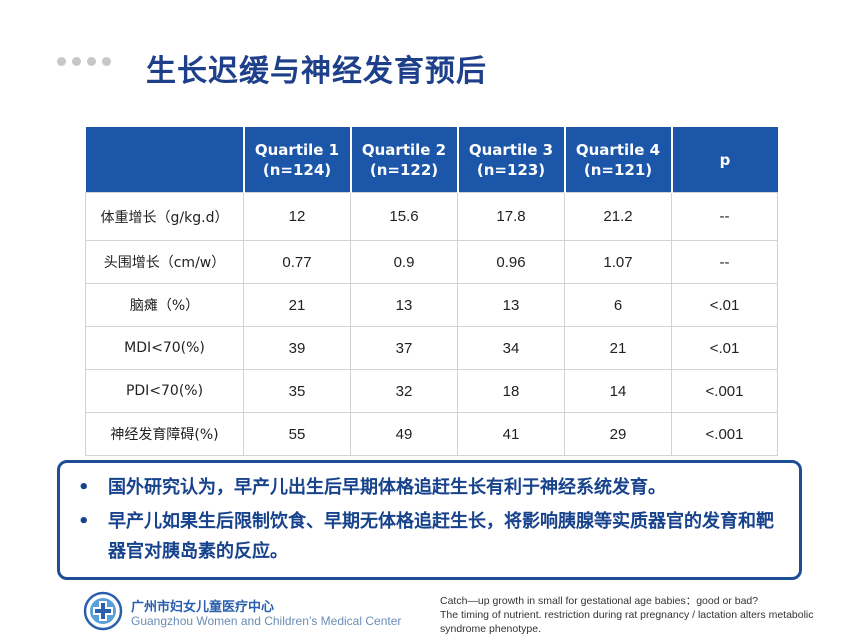 The width and height of the screenshot is (863, 640). I want to click on row-label: 脑瘫（%）, so click(164, 305).